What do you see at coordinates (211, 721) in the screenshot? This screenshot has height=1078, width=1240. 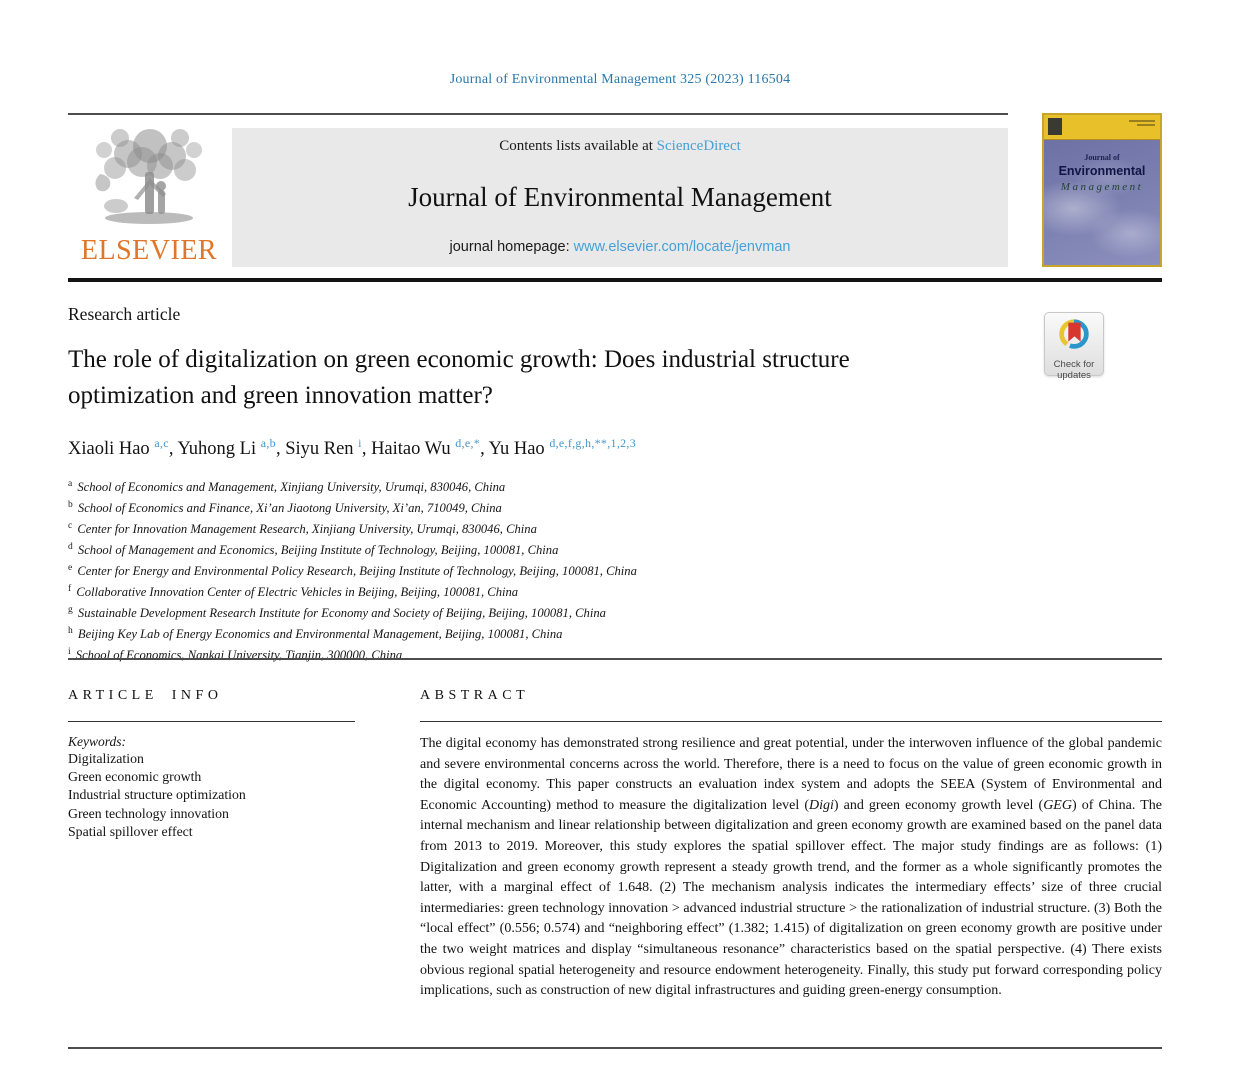 I see `article-info-rule` at bounding box center [211, 721].